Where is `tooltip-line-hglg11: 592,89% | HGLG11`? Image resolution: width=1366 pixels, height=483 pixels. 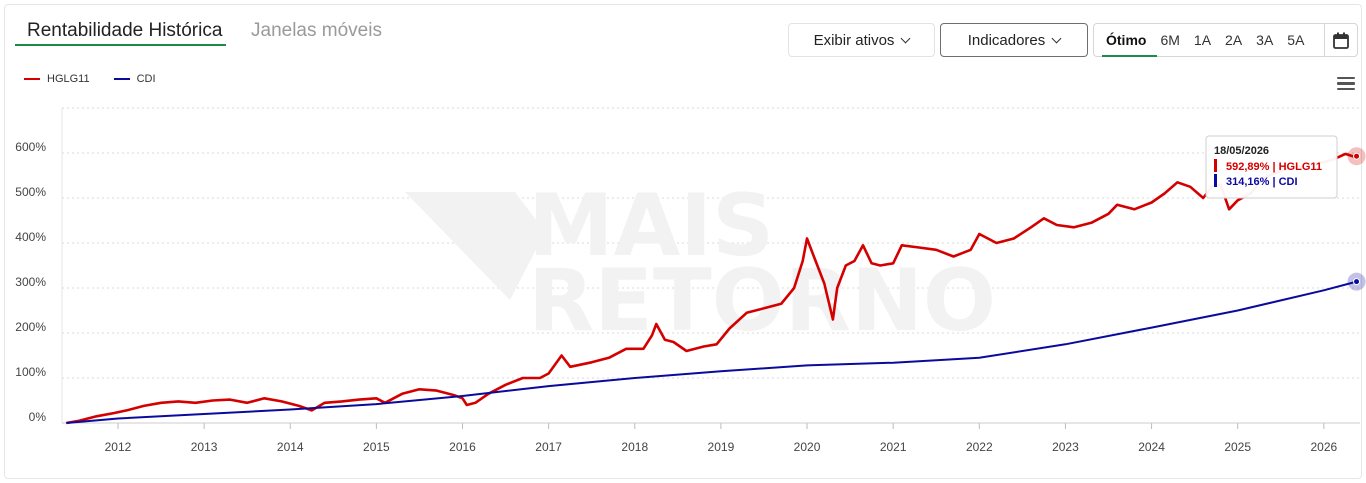
tooltip-line-hglg11: 592,89% | HGLG11 is located at coordinates (1274, 167).